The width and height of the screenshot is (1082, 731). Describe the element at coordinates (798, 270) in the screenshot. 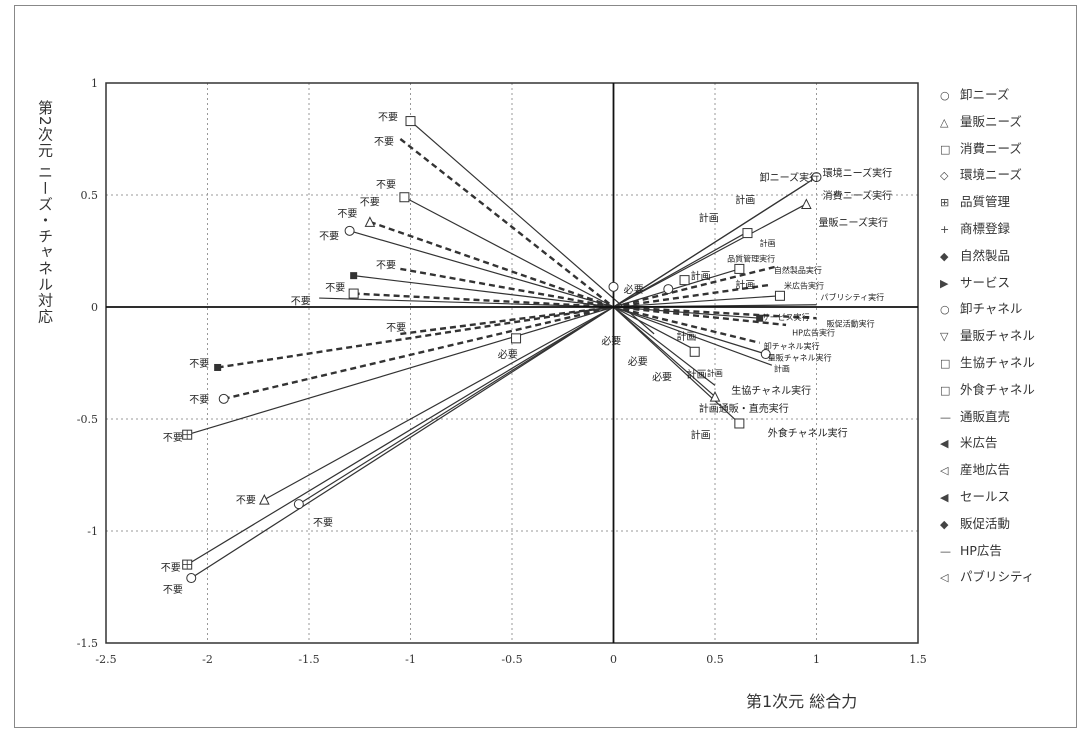

I see `point-label: 自然製品実行` at that location.